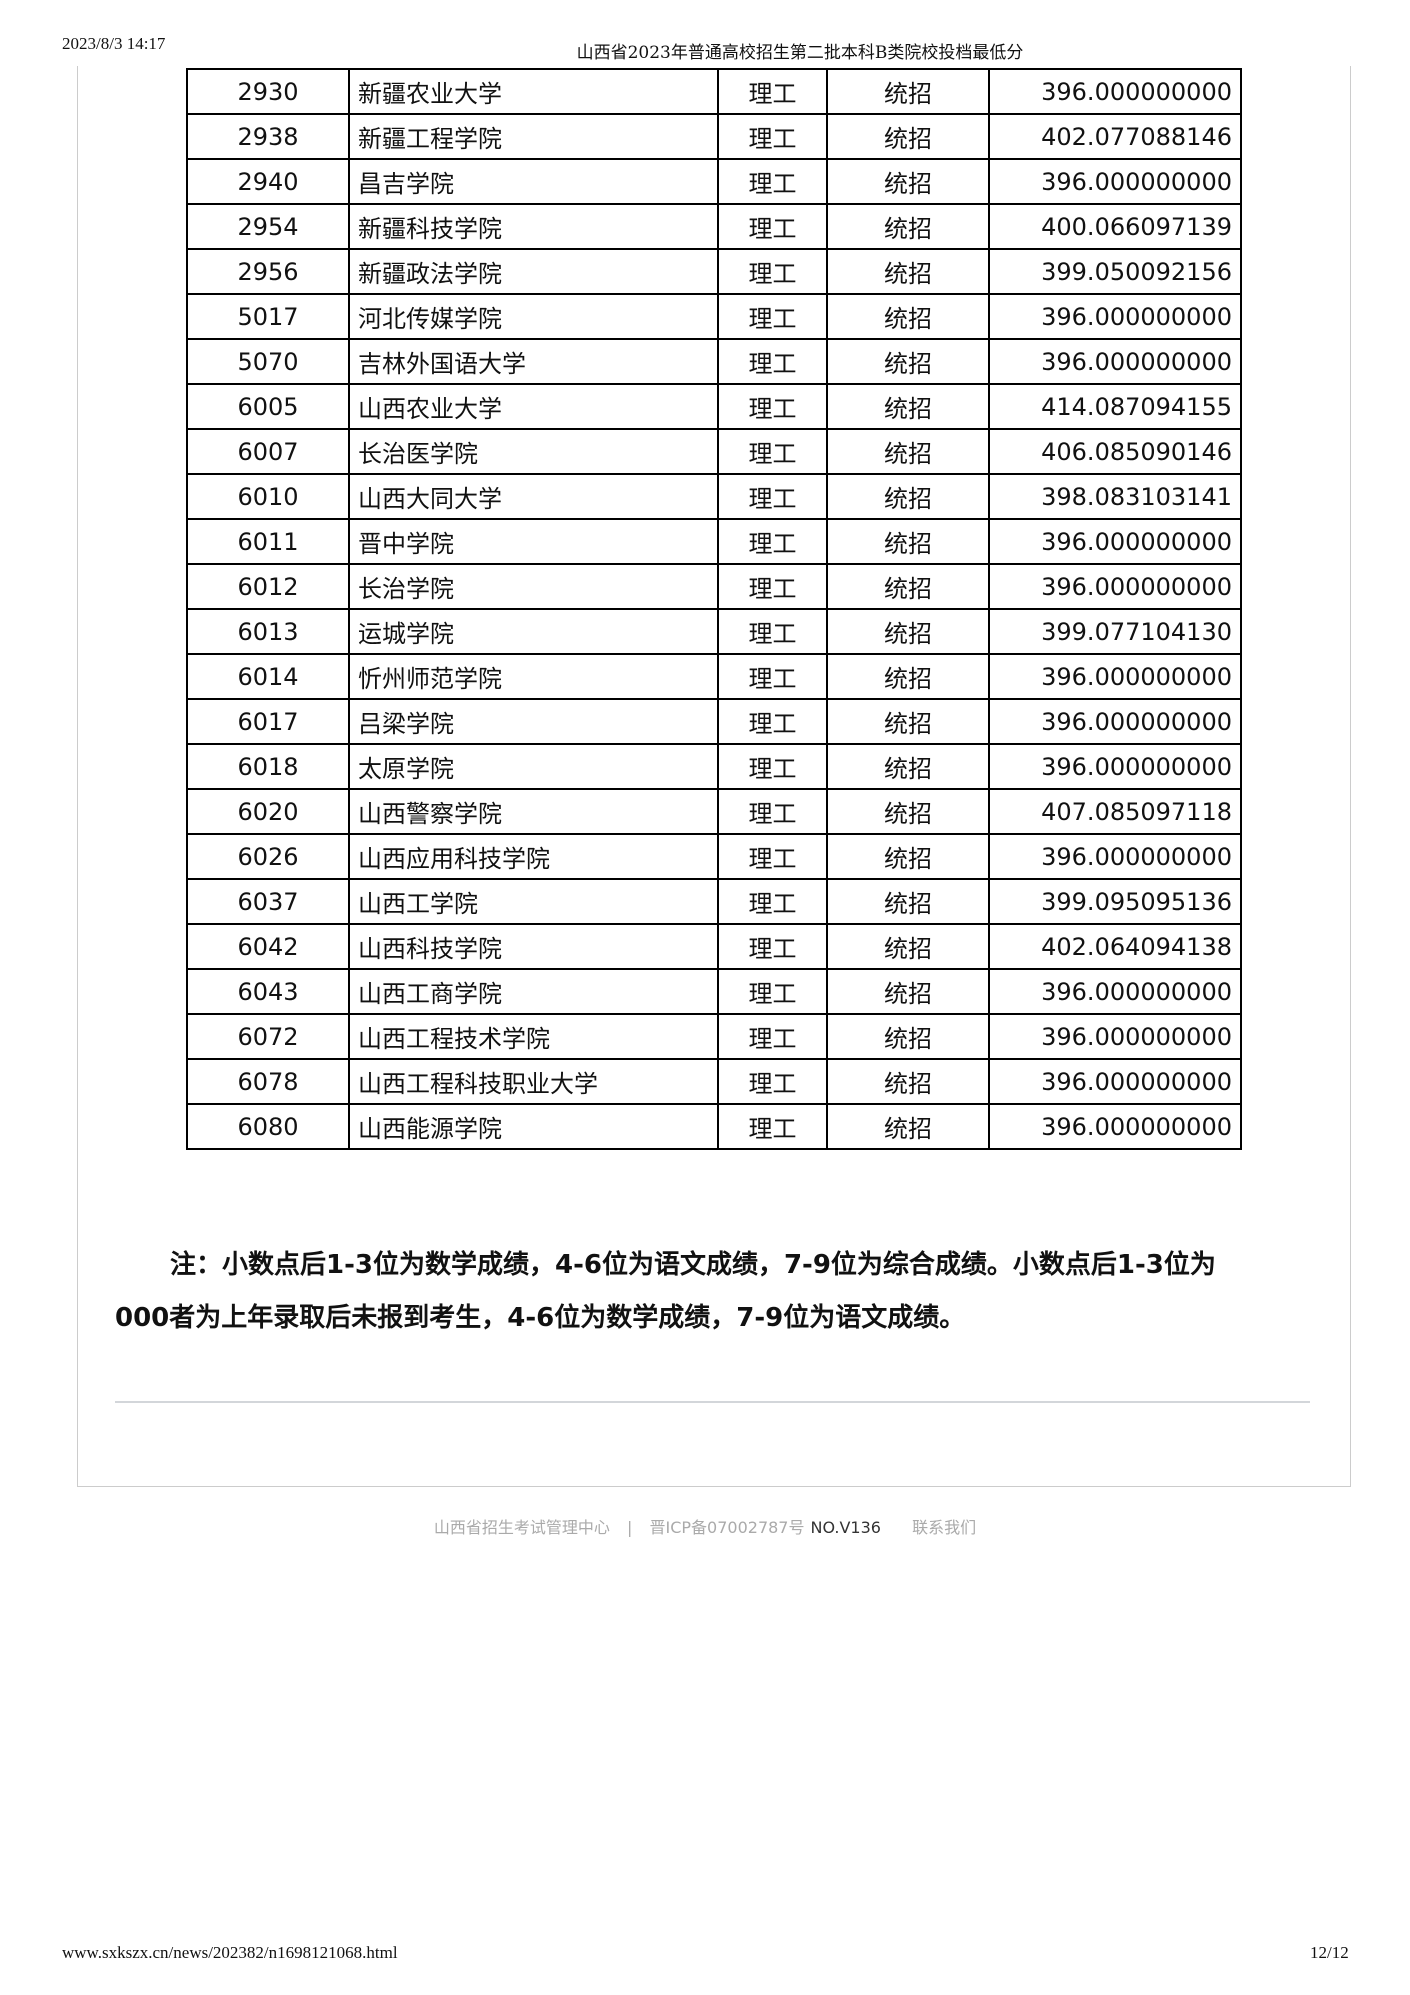 This screenshot has width=1410, height=1995. I want to click on school-code-cell: 6005, so click(268, 406).